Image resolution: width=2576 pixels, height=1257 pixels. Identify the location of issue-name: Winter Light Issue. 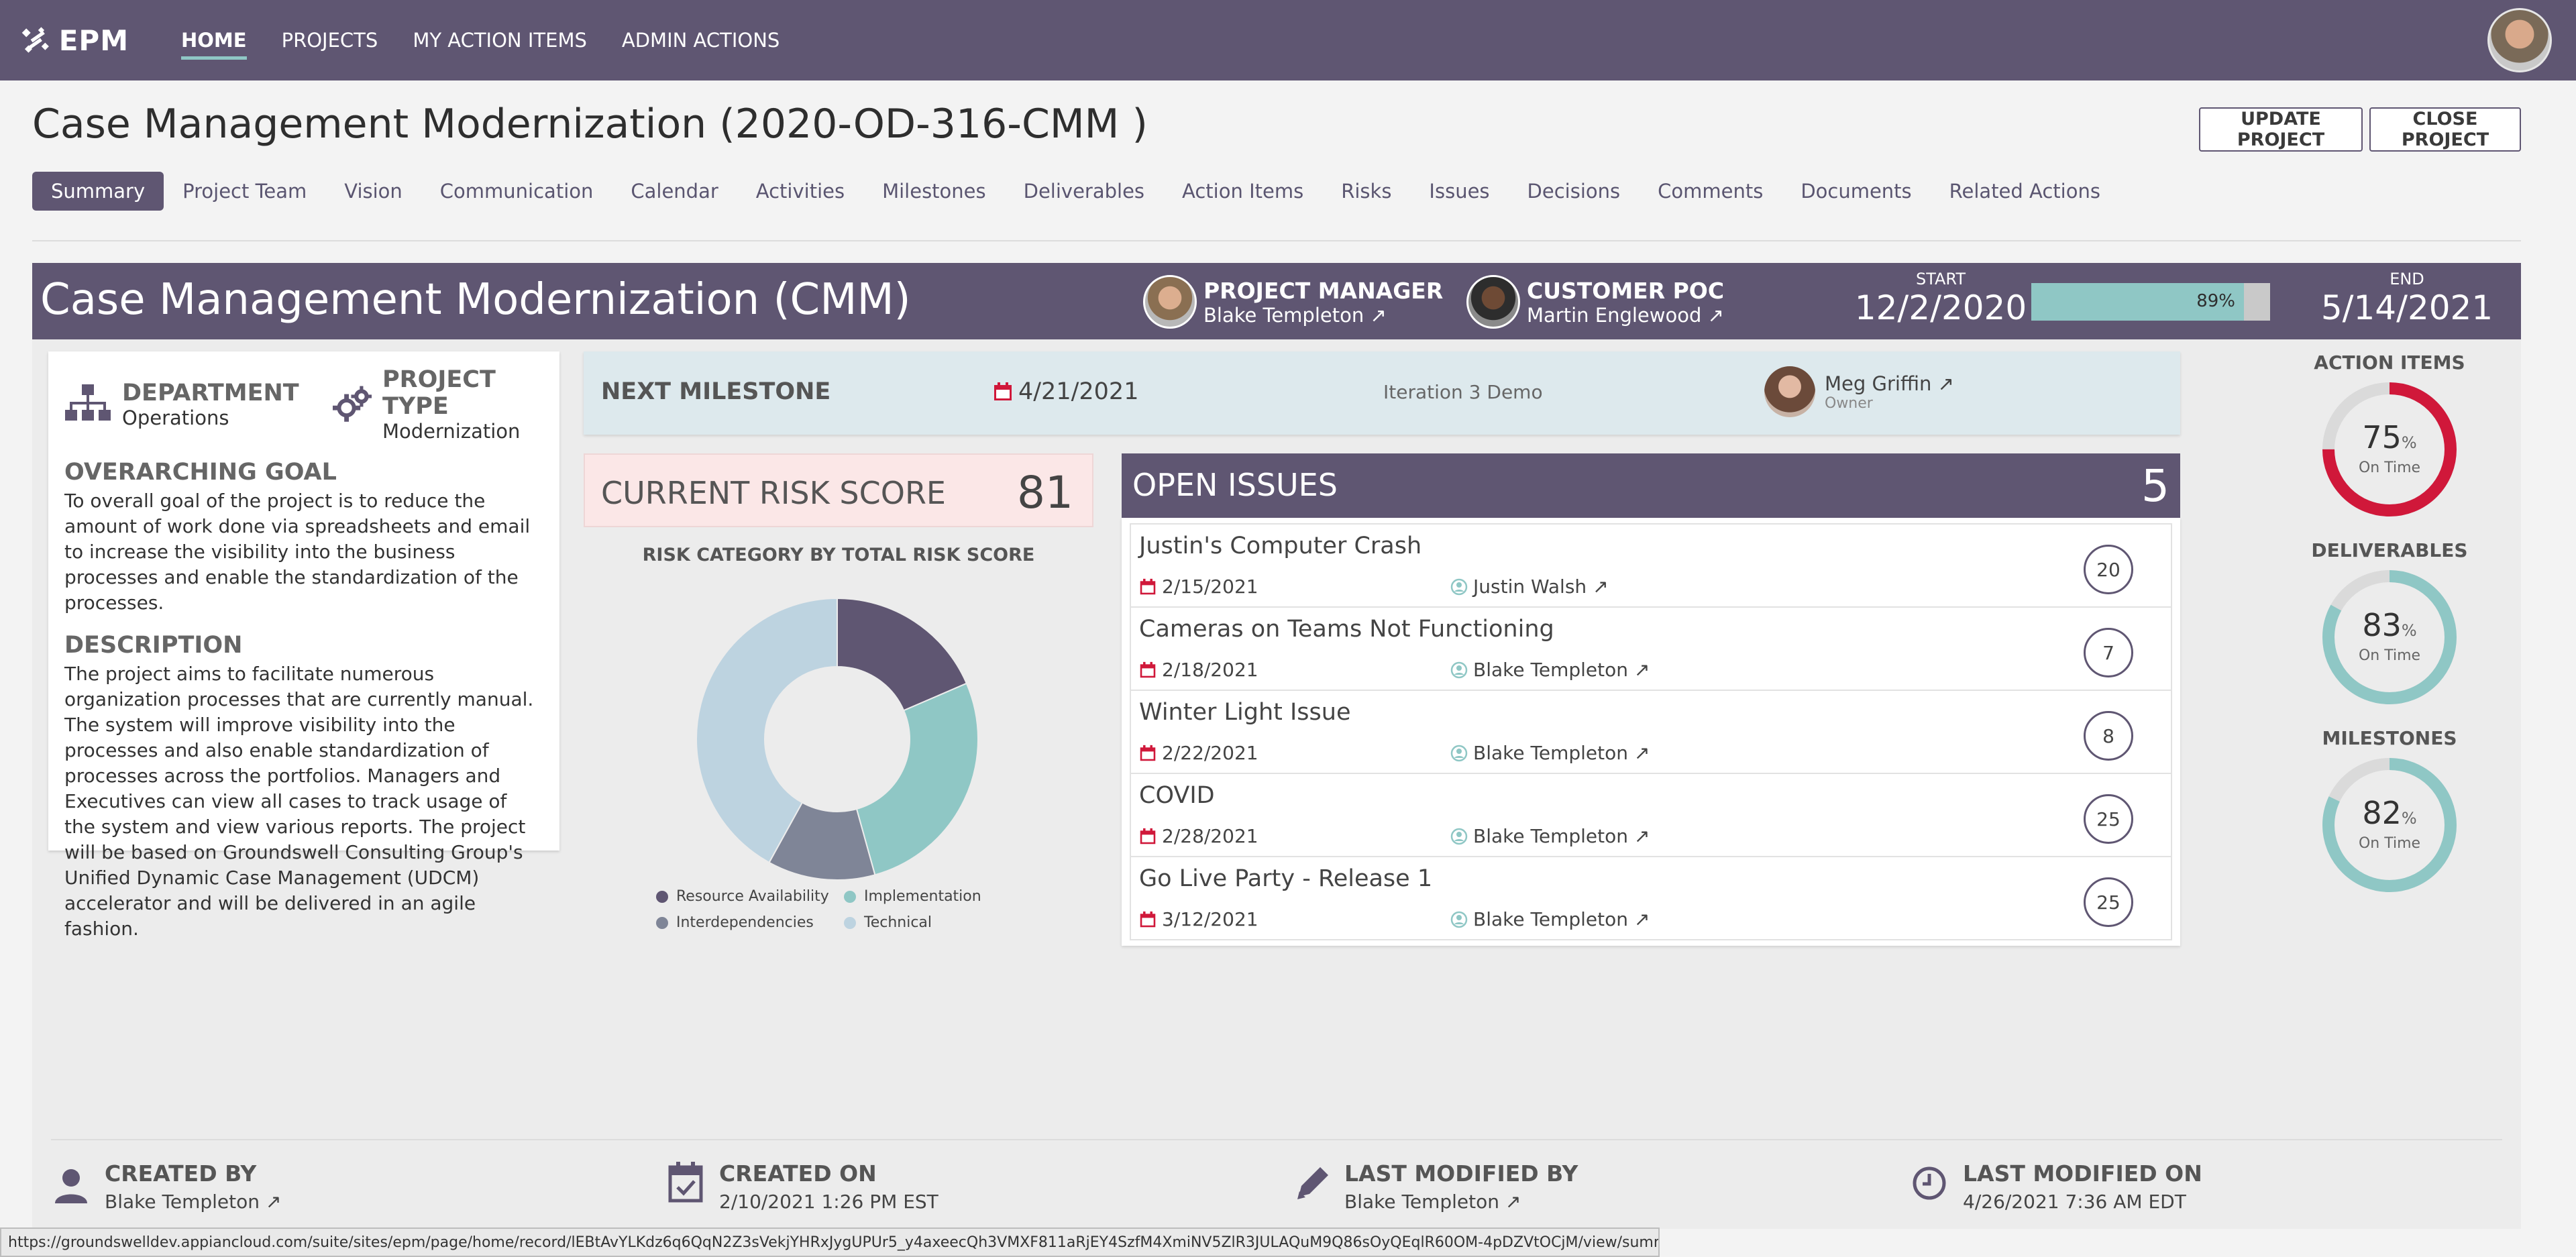
(1245, 712).